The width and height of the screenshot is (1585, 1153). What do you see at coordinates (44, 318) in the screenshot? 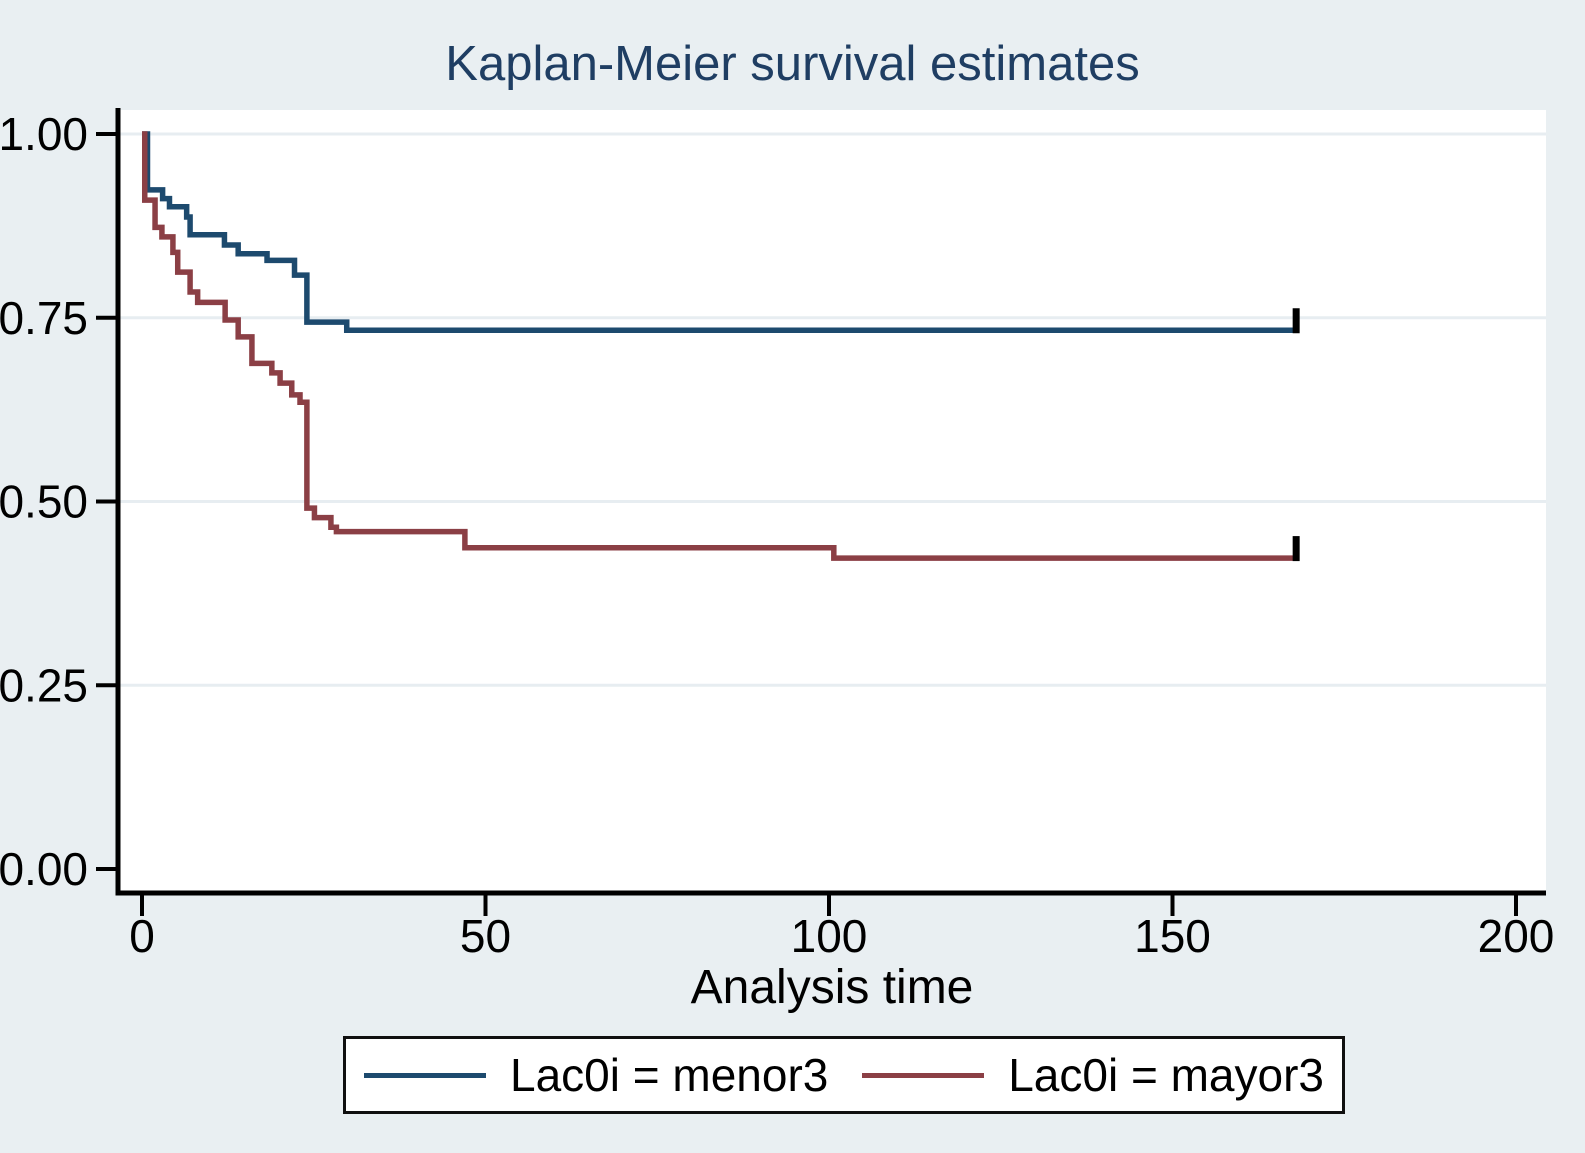
I see `y-tick-label: 0.75` at bounding box center [44, 318].